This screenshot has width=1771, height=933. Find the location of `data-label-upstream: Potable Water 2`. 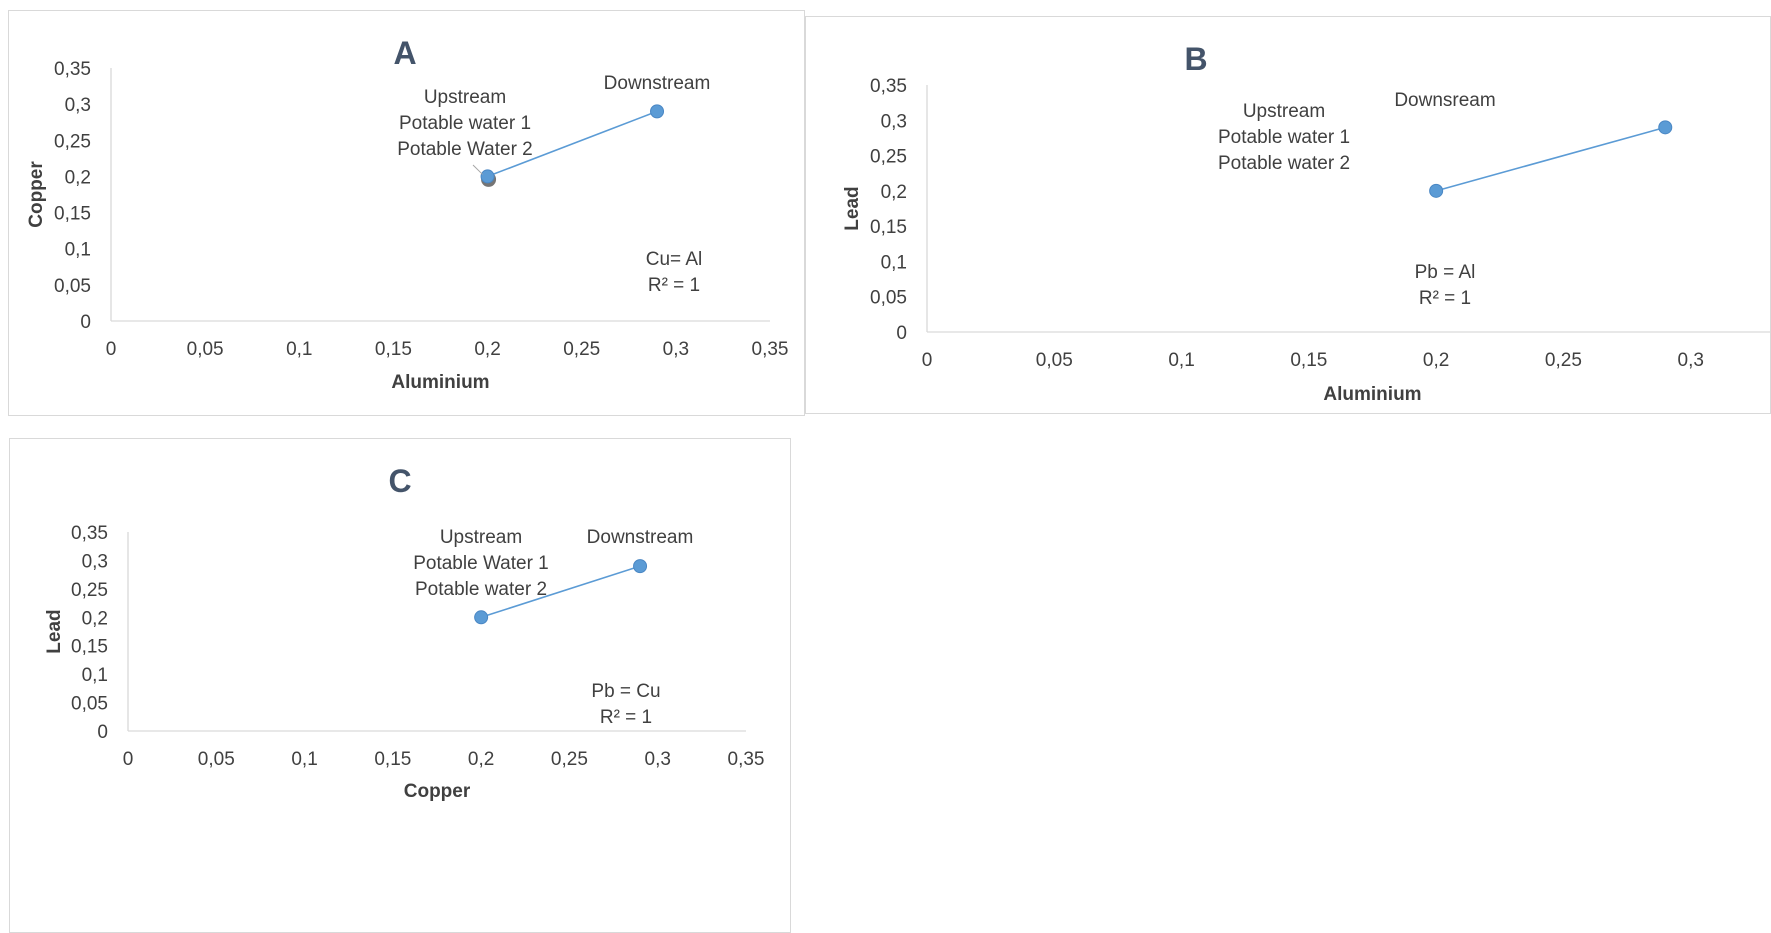

data-label-upstream: Potable Water 2 is located at coordinates (465, 149).